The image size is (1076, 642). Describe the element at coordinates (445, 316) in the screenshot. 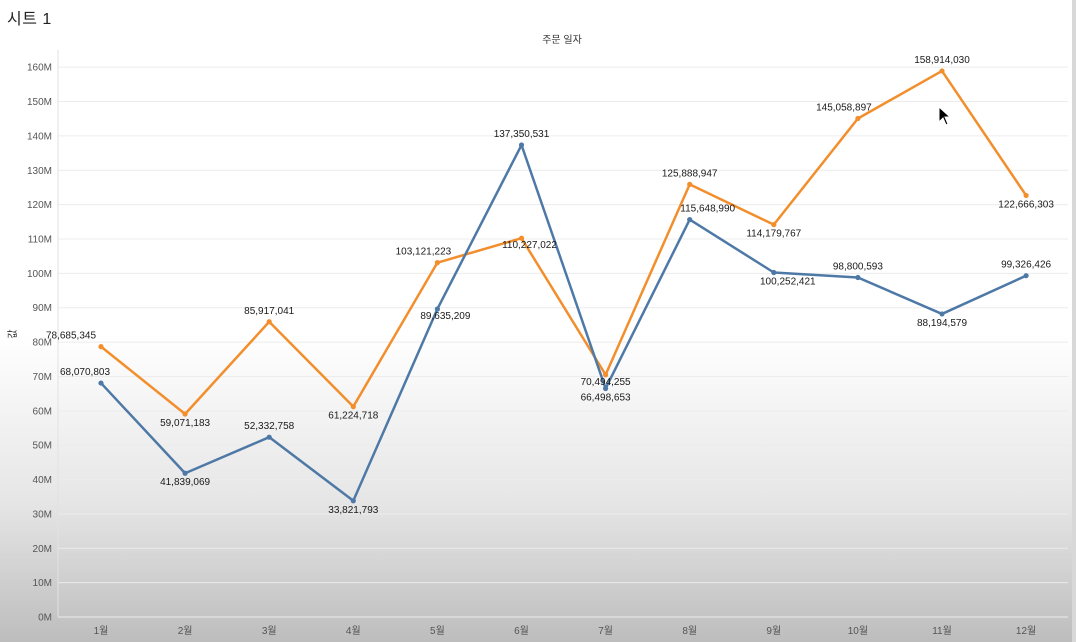

I see `data-label: 89,635,209` at that location.